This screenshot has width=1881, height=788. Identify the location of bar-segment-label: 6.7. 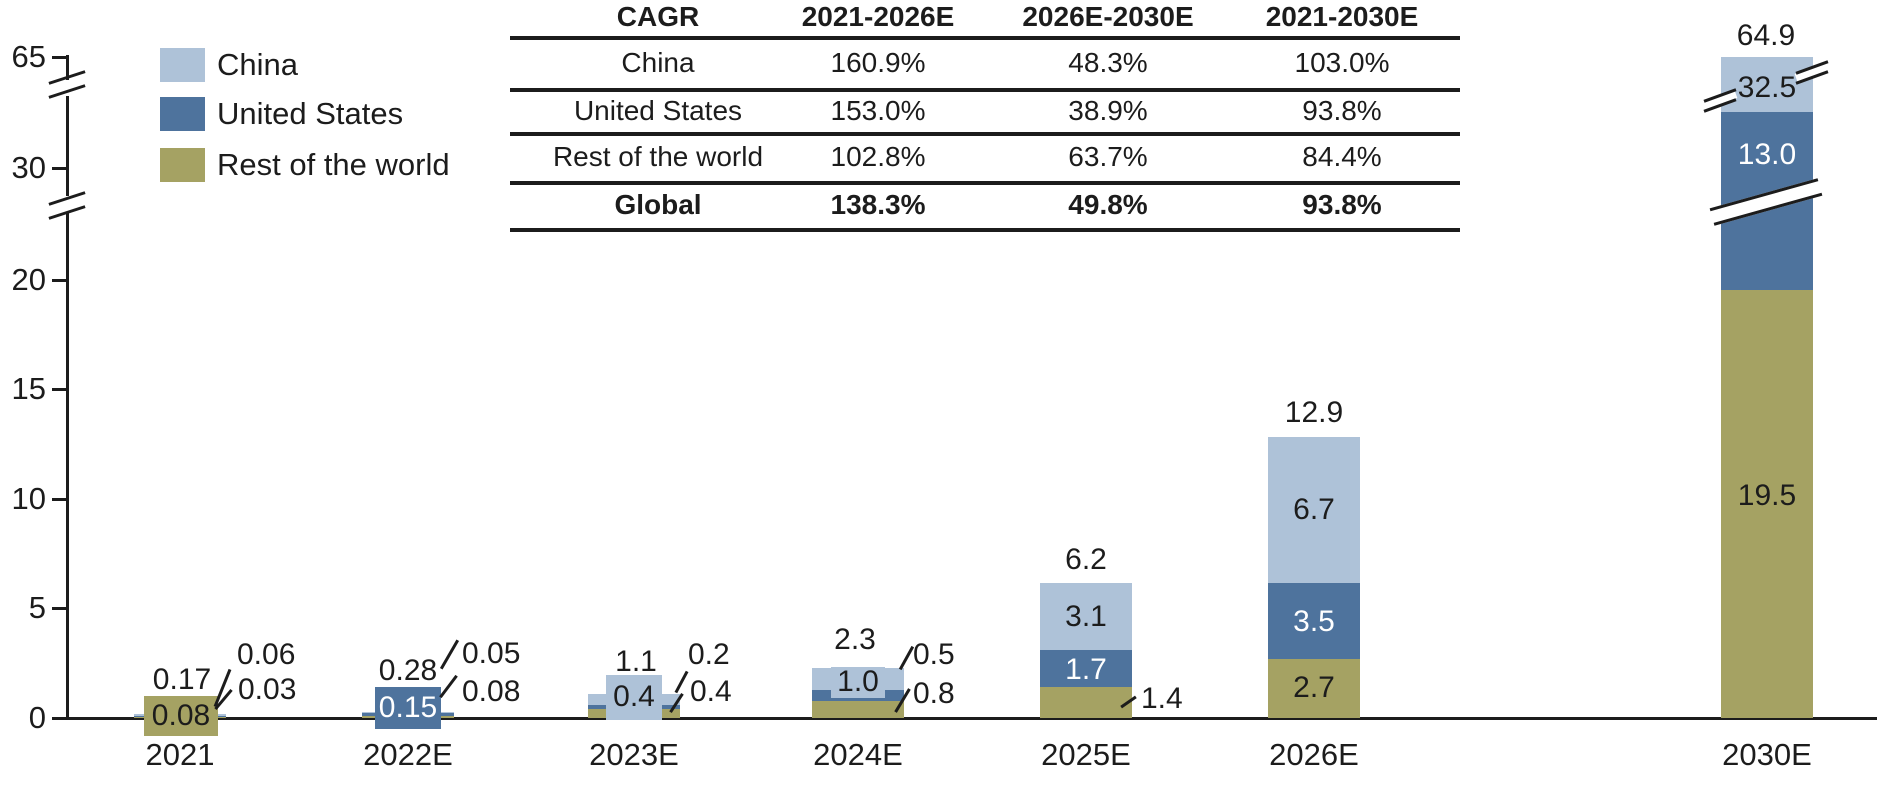
(1314, 509).